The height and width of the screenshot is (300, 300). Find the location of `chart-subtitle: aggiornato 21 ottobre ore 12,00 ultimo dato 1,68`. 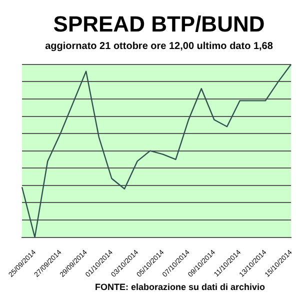

chart-subtitle: aggiornato 21 ottobre ore 12,00 ultimo dato 1,68 is located at coordinates (159, 46).